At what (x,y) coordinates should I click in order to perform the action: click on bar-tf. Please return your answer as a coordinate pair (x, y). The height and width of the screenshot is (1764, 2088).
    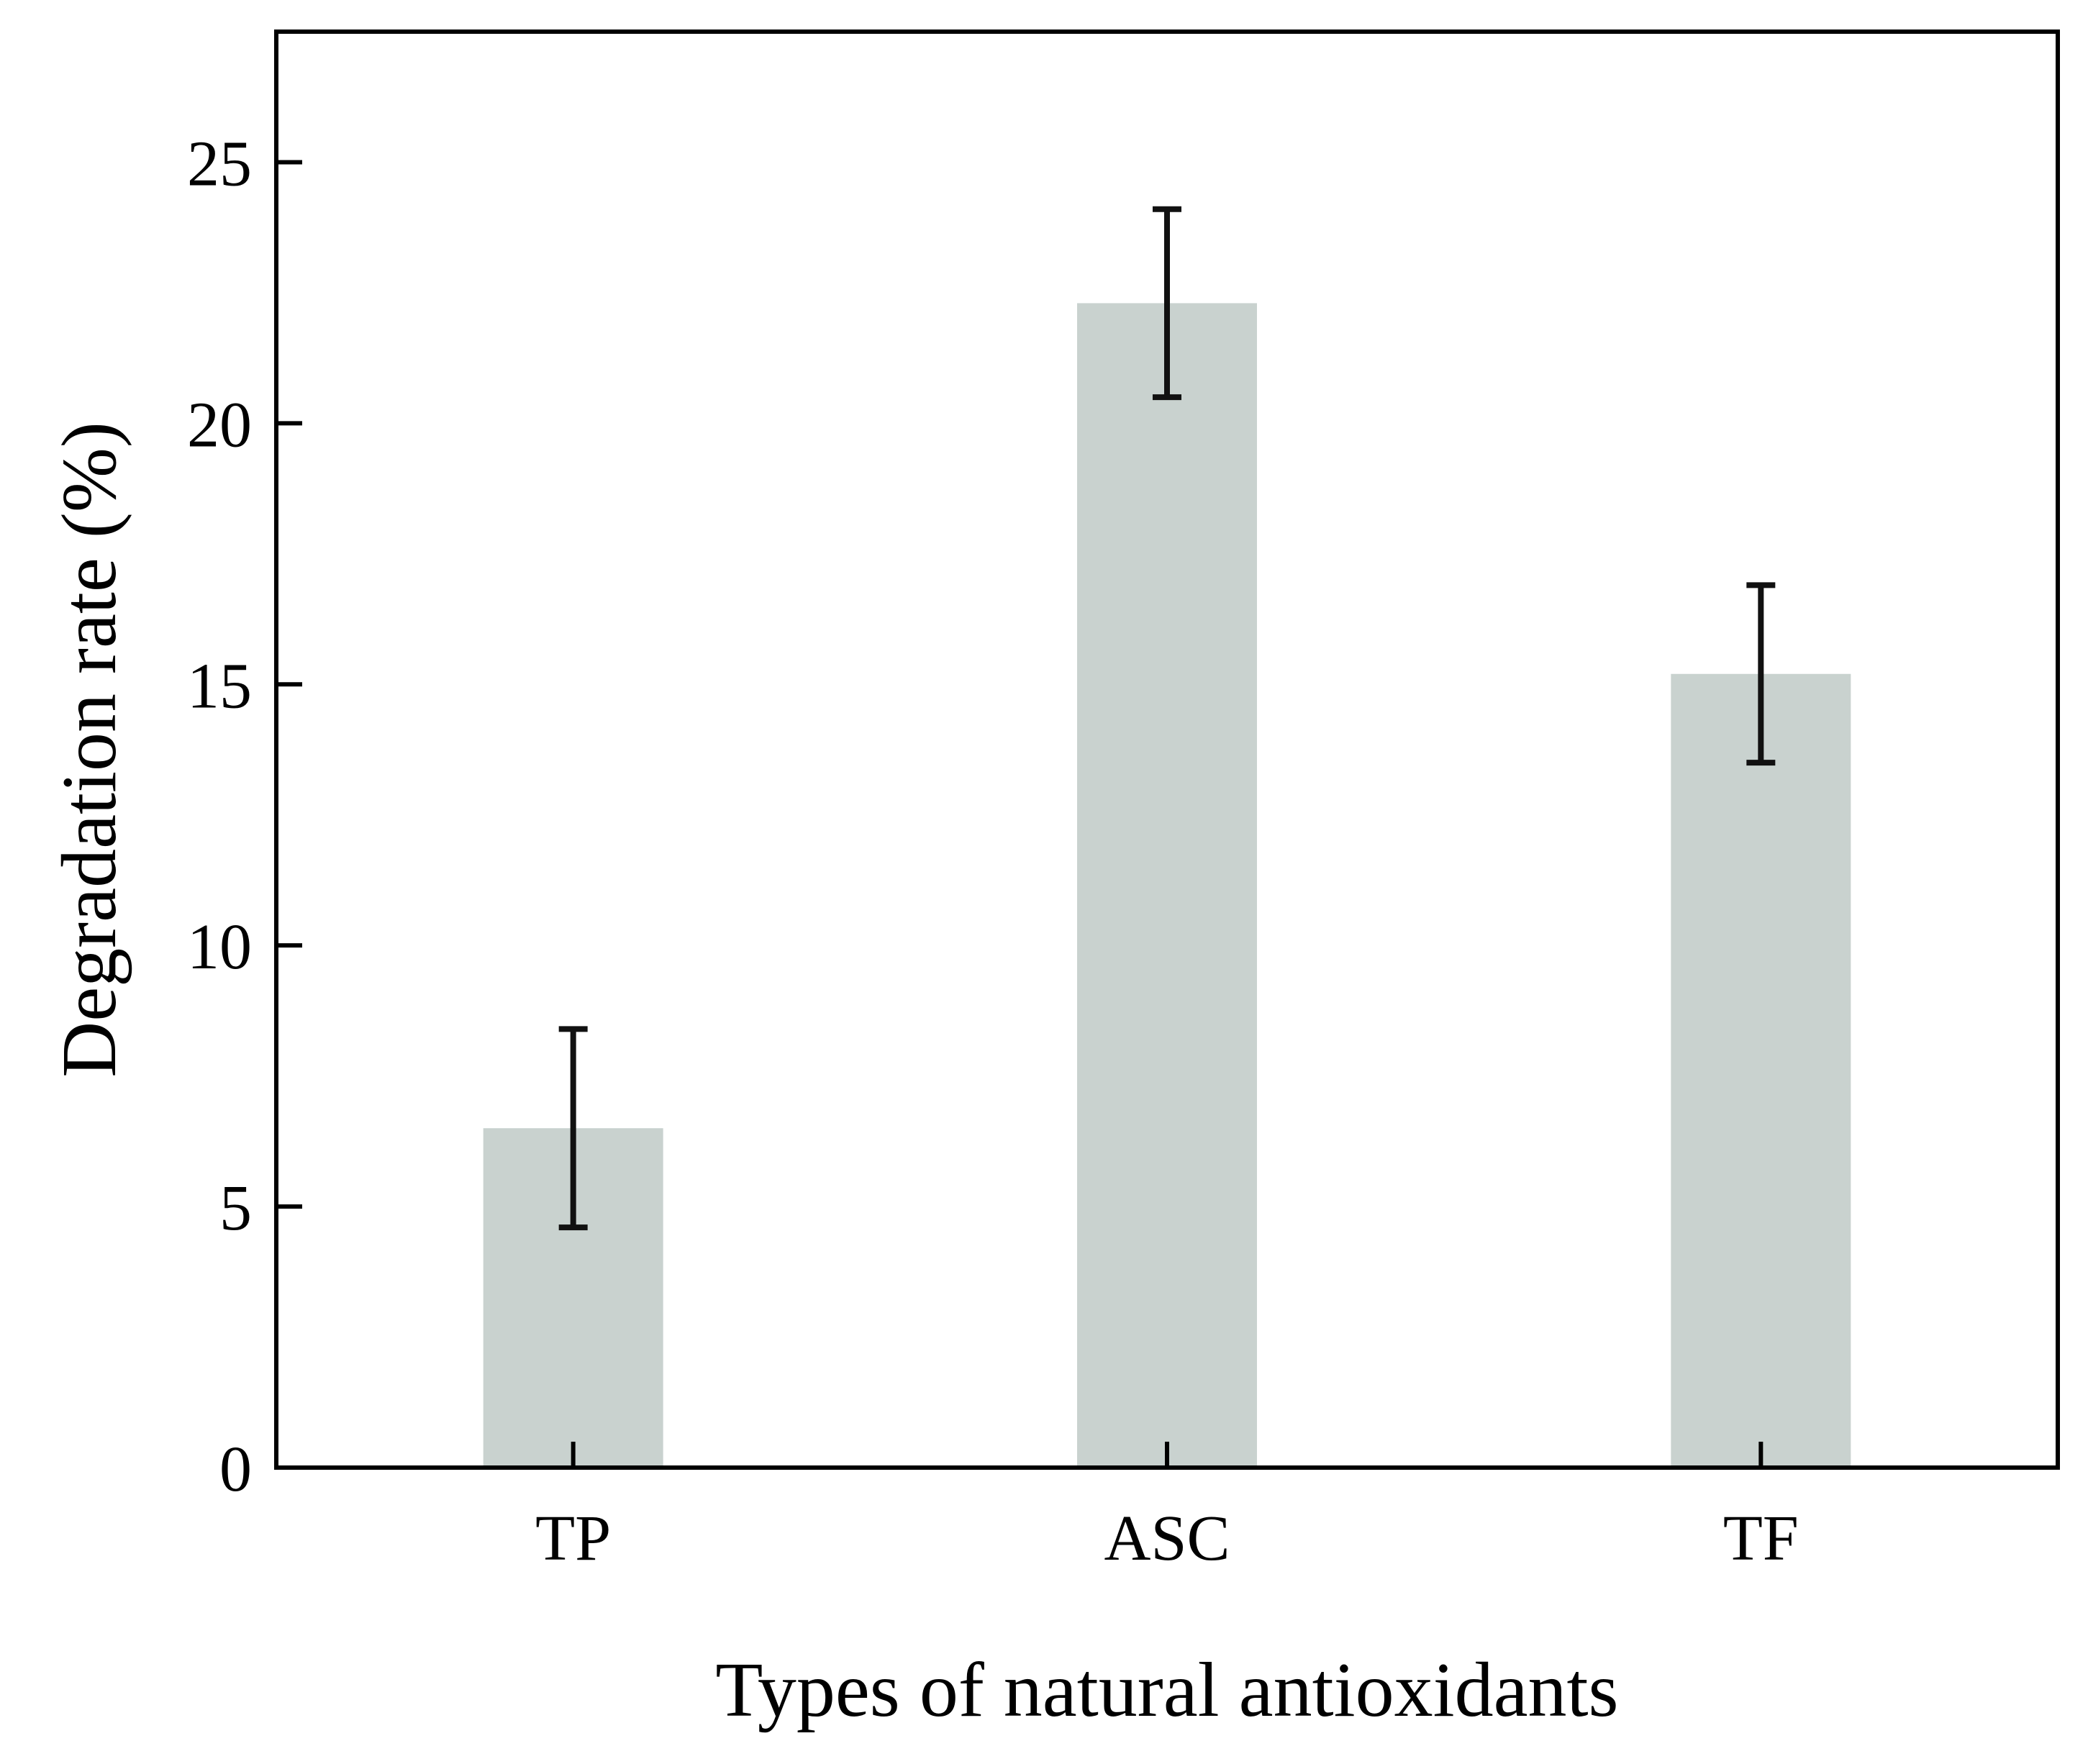
    Looking at the image, I should click on (1761, 1070).